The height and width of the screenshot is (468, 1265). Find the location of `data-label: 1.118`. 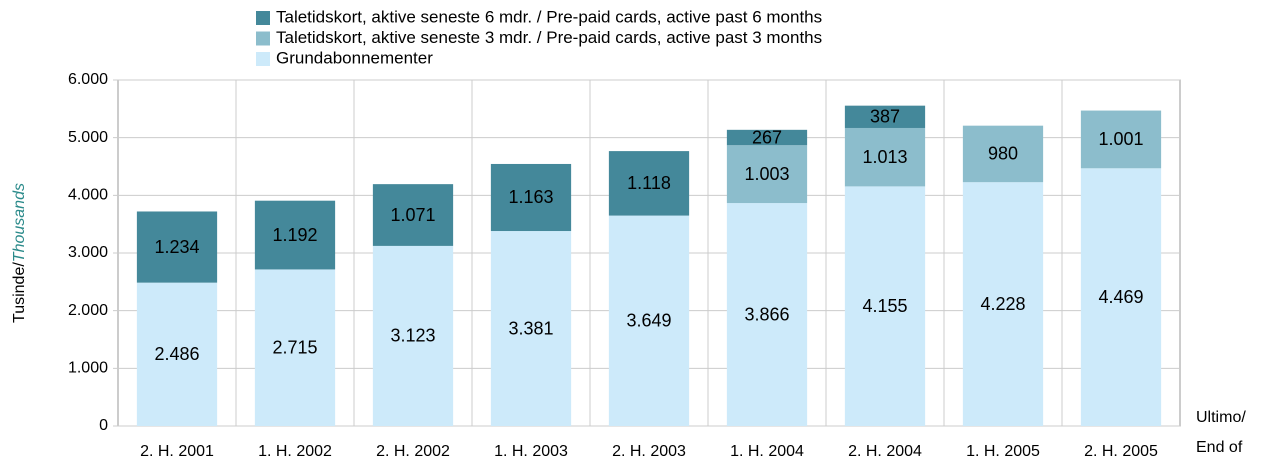

data-label: 1.118 is located at coordinates (649, 183).